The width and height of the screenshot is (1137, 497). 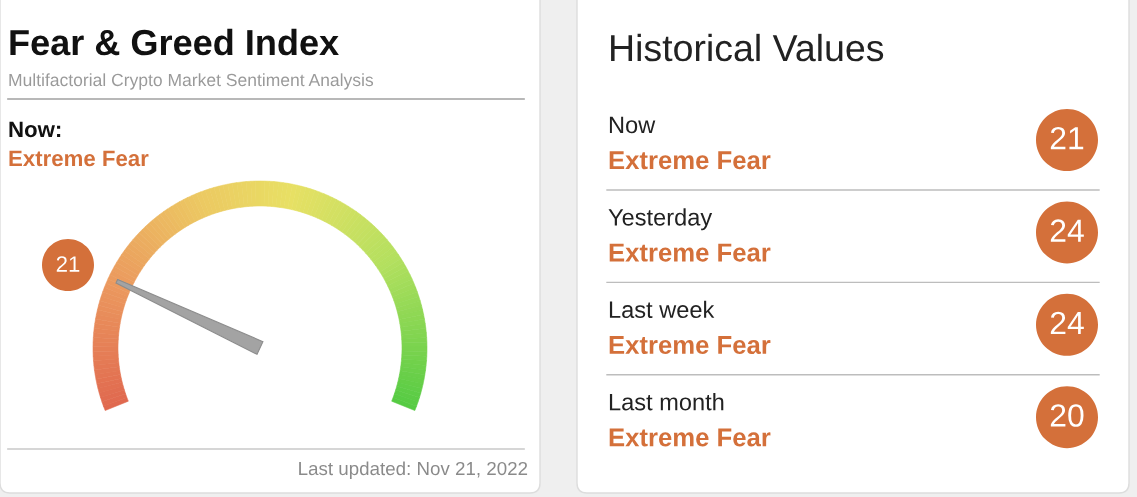 I want to click on category-label: Now, so click(x=632, y=125).